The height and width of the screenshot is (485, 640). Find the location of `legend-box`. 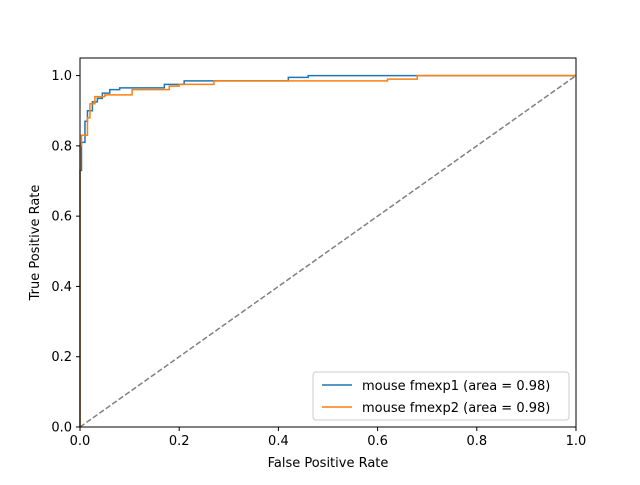

legend-box is located at coordinates (441, 396).